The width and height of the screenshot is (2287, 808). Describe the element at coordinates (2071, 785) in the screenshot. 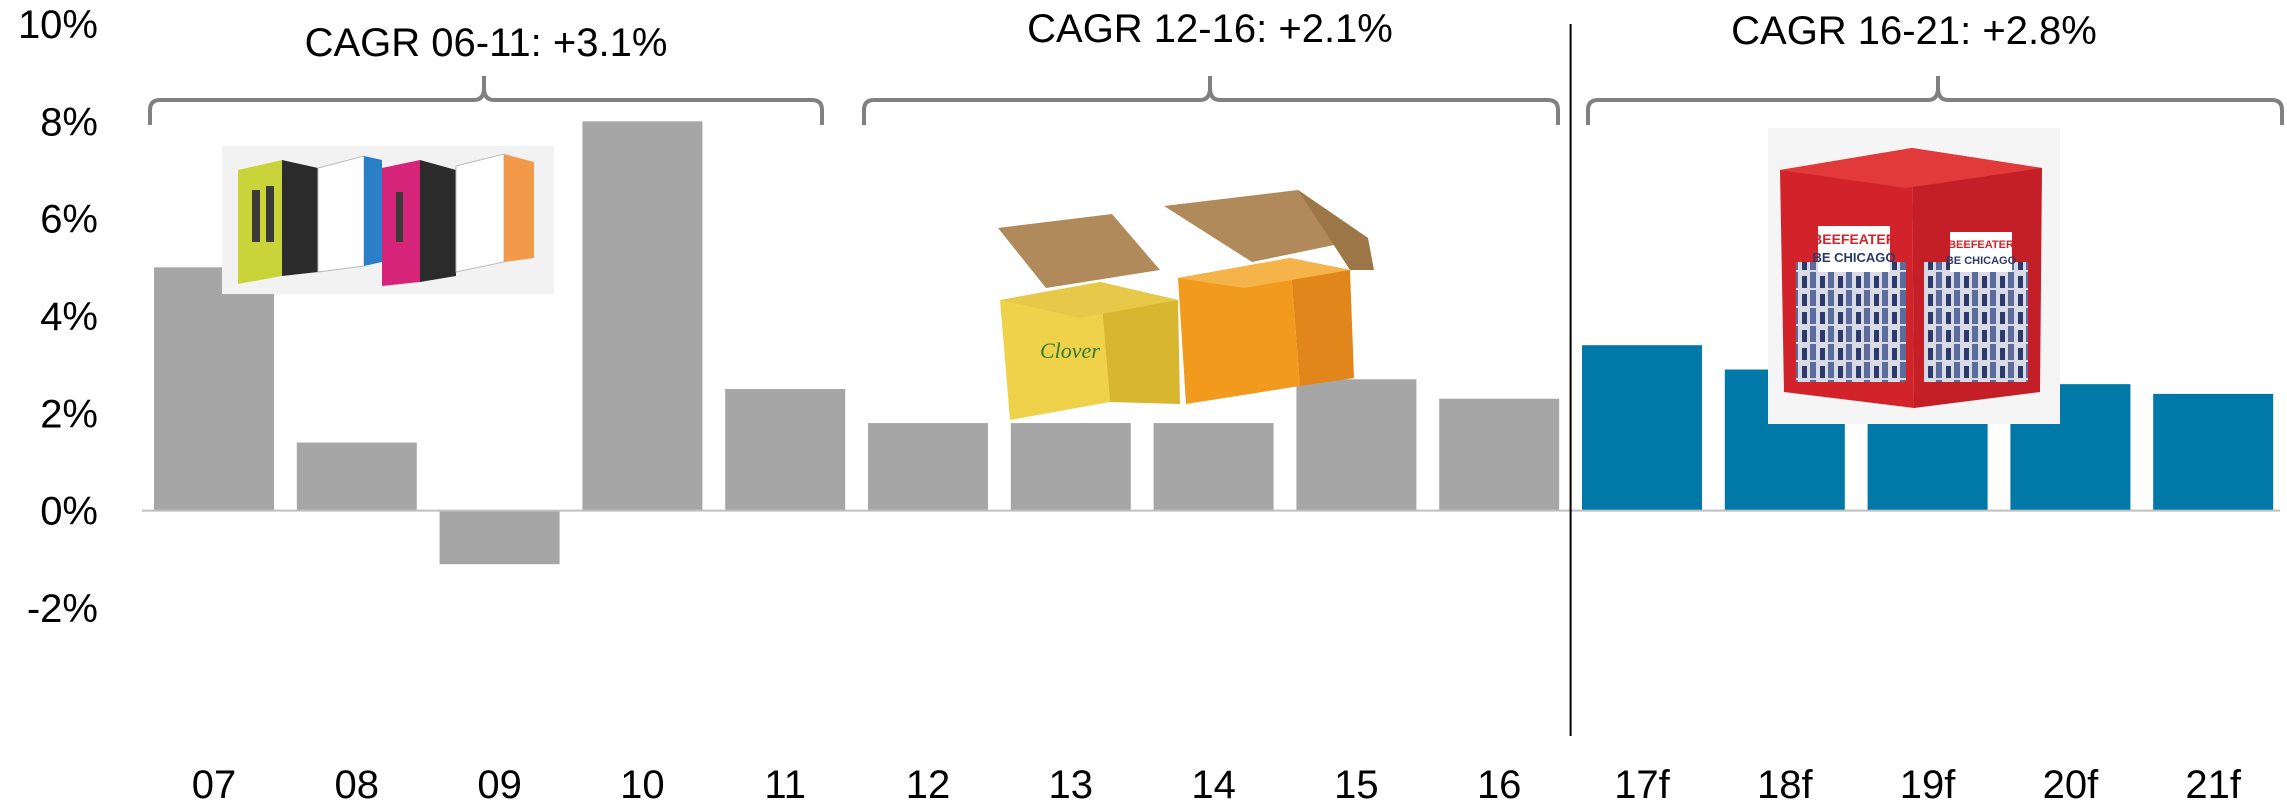

I see `x-category-label: 20f` at that location.